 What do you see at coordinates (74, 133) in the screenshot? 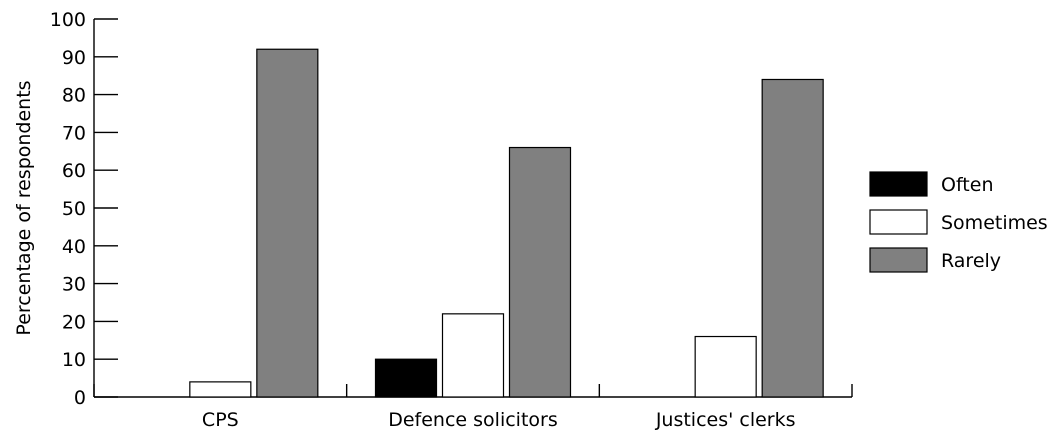
I see `y-tick-label: 70` at bounding box center [74, 133].